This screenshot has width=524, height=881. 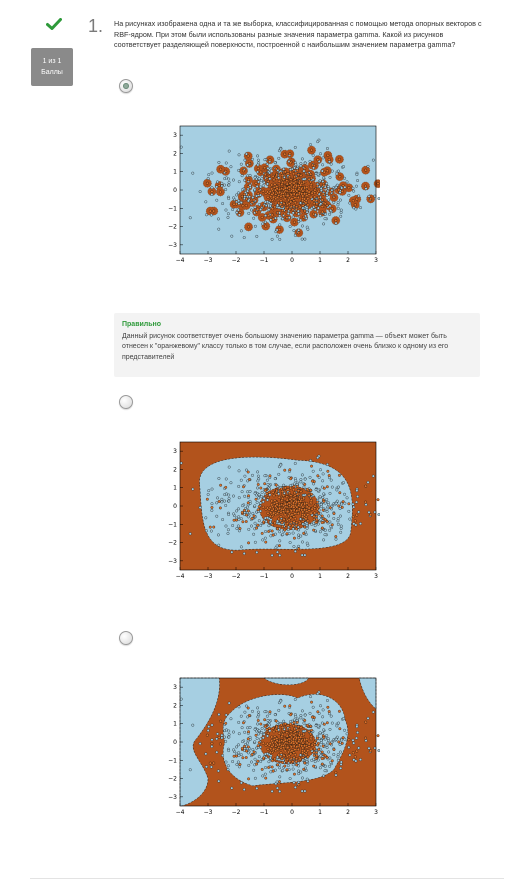 What do you see at coordinates (126, 86) in the screenshot?
I see `answer-option-1-radio` at bounding box center [126, 86].